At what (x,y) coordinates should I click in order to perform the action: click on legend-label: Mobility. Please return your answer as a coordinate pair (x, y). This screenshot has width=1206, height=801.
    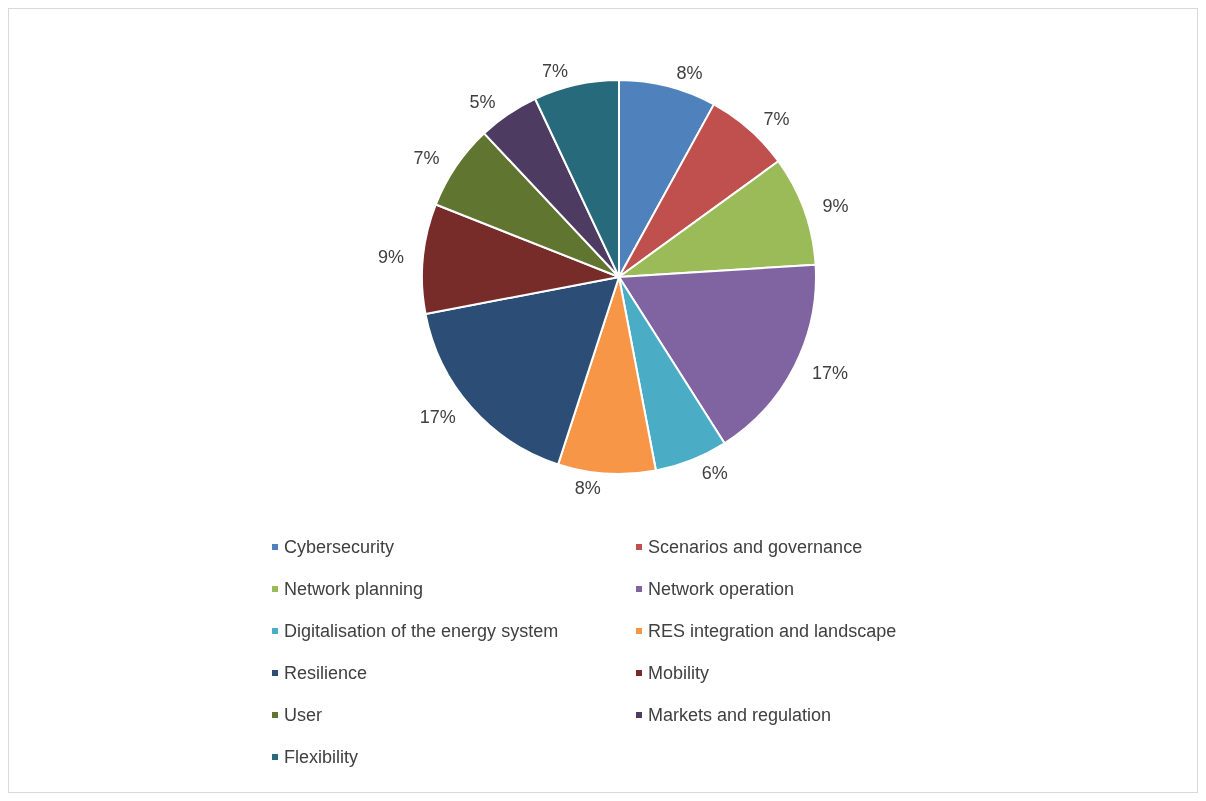
    Looking at the image, I should click on (679, 673).